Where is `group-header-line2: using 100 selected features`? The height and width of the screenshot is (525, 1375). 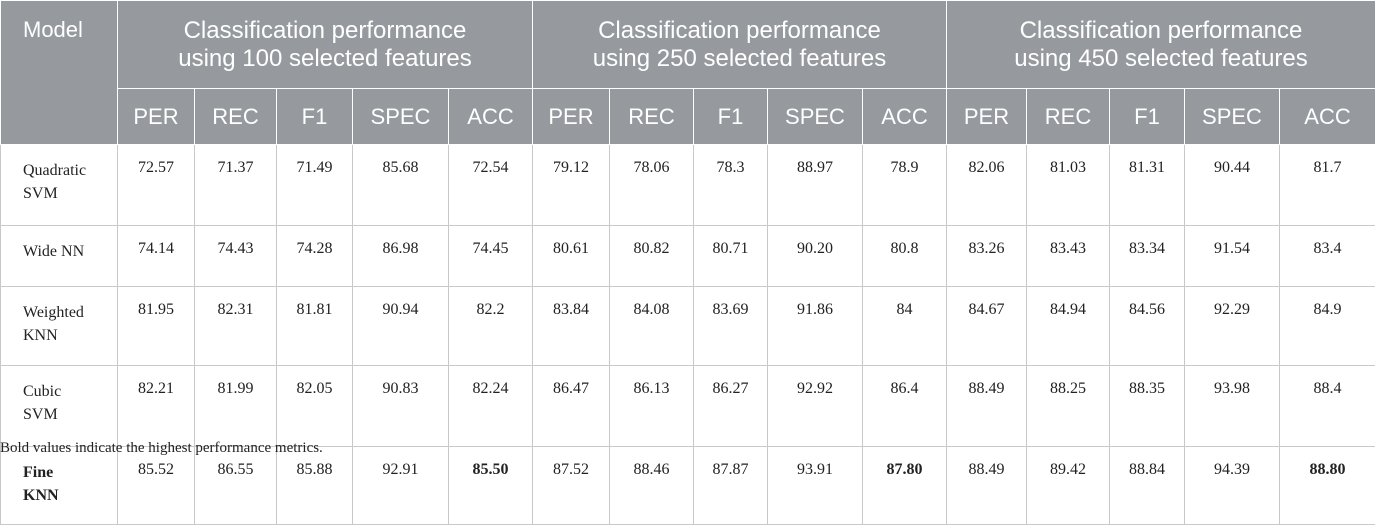
group-header-line2: using 100 selected features is located at coordinates (325, 58).